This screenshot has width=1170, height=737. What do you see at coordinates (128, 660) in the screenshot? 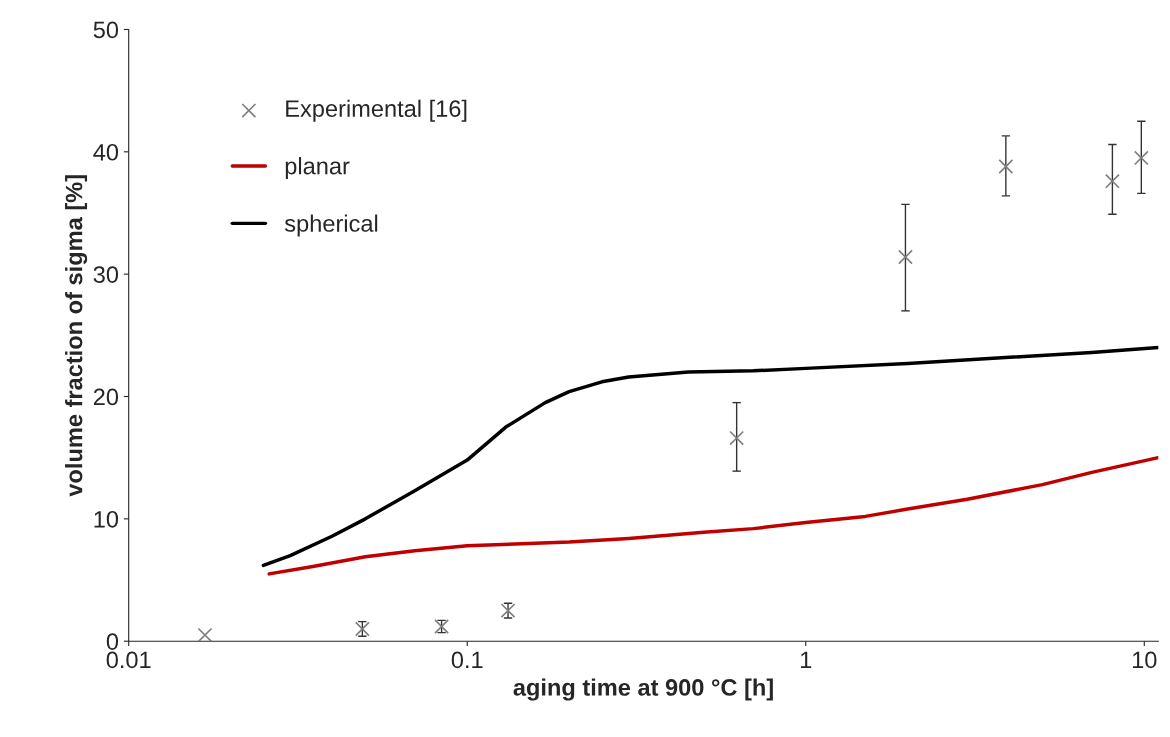
I see `x-tick-label: 0.01` at bounding box center [128, 660].